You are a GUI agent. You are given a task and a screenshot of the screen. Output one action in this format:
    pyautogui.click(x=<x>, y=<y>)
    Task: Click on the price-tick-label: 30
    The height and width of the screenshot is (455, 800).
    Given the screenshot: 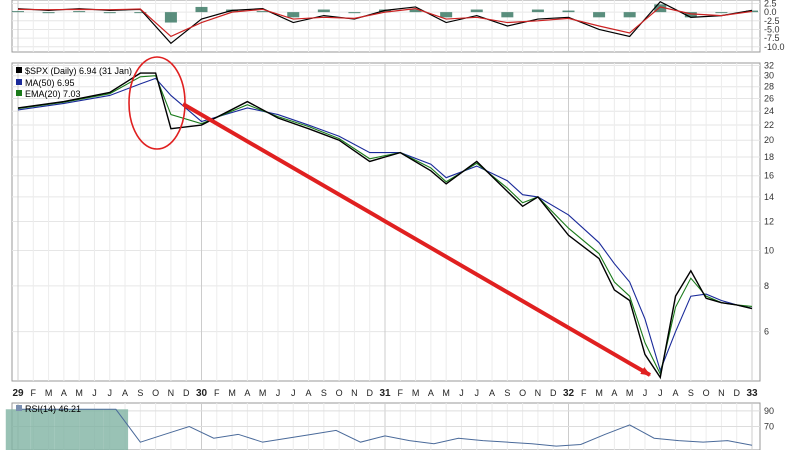 What is the action you would take?
    pyautogui.click(x=769, y=76)
    